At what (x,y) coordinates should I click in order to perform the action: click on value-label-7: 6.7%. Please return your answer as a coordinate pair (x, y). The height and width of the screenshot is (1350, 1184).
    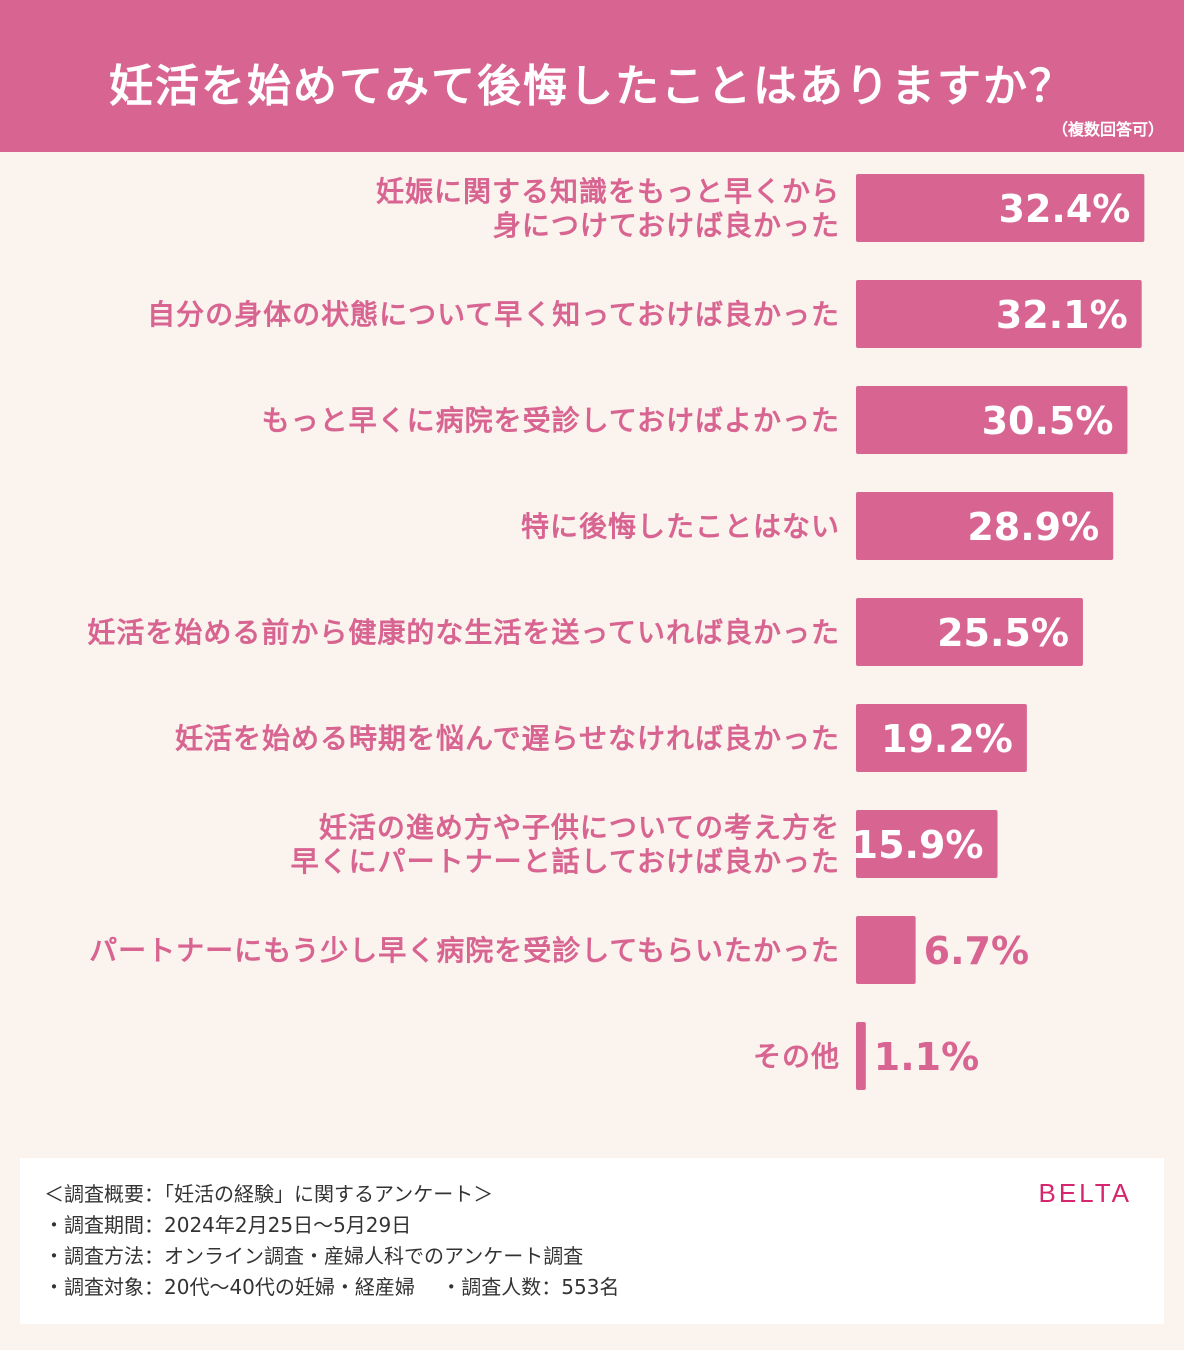
    Looking at the image, I should click on (976, 951).